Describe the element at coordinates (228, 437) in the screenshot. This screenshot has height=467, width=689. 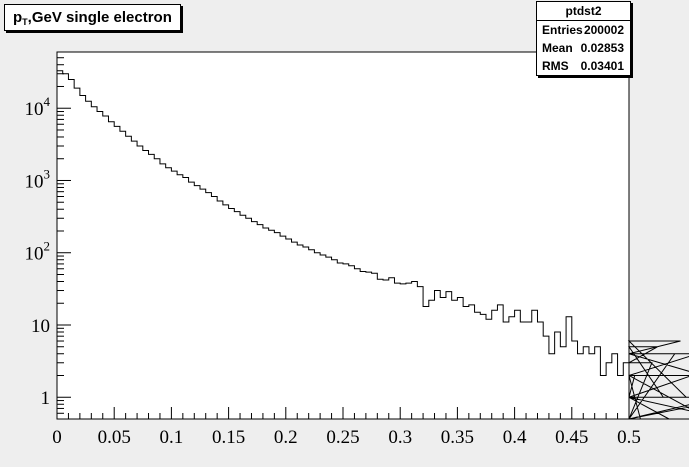
I see `x-tick-label: 0.15` at that location.